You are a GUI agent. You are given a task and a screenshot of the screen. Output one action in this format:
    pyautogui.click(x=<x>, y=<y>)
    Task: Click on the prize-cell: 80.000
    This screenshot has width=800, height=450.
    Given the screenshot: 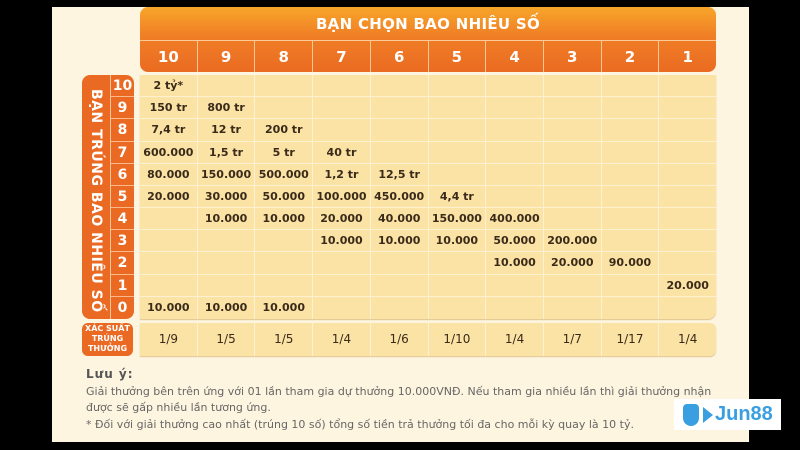 What is the action you would take?
    pyautogui.click(x=168, y=174)
    